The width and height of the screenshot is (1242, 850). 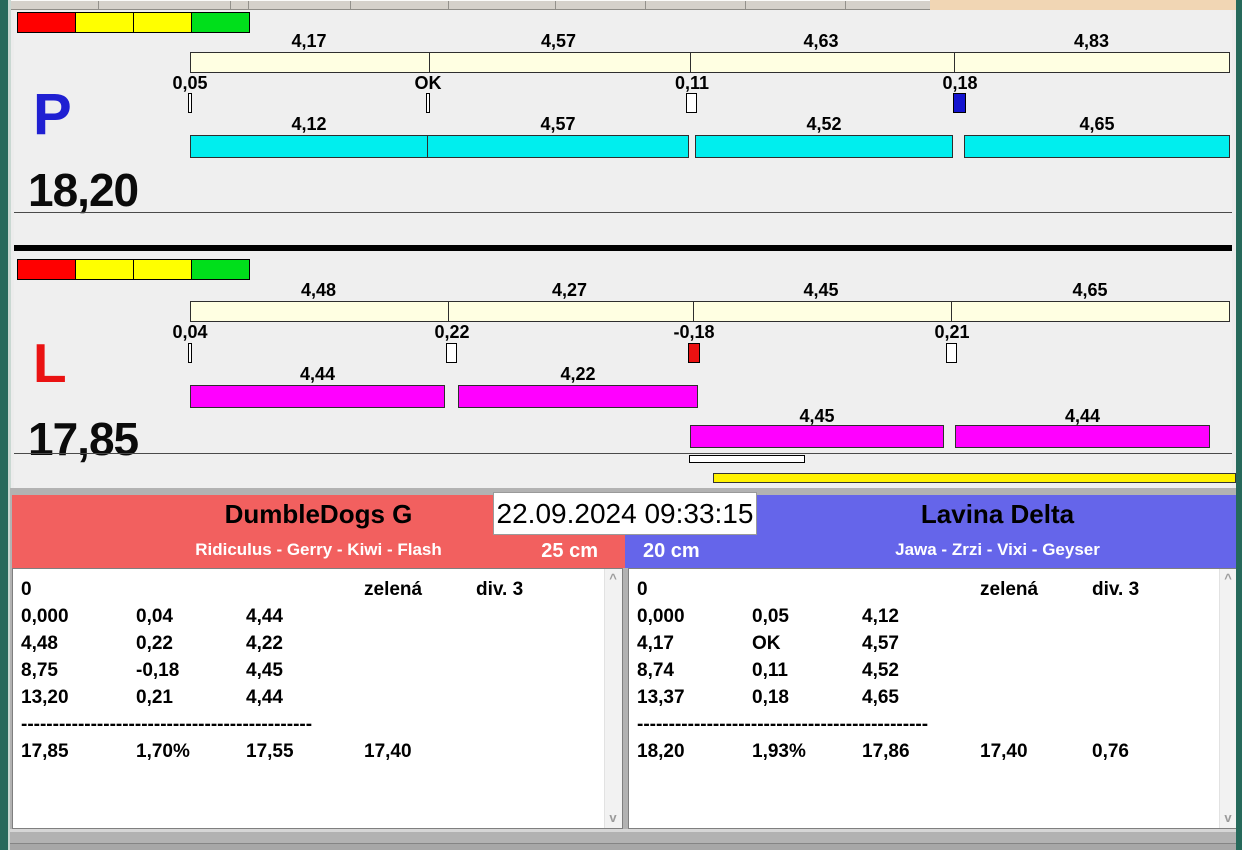 I want to click on panel-l-underline, so click(x=623, y=453).